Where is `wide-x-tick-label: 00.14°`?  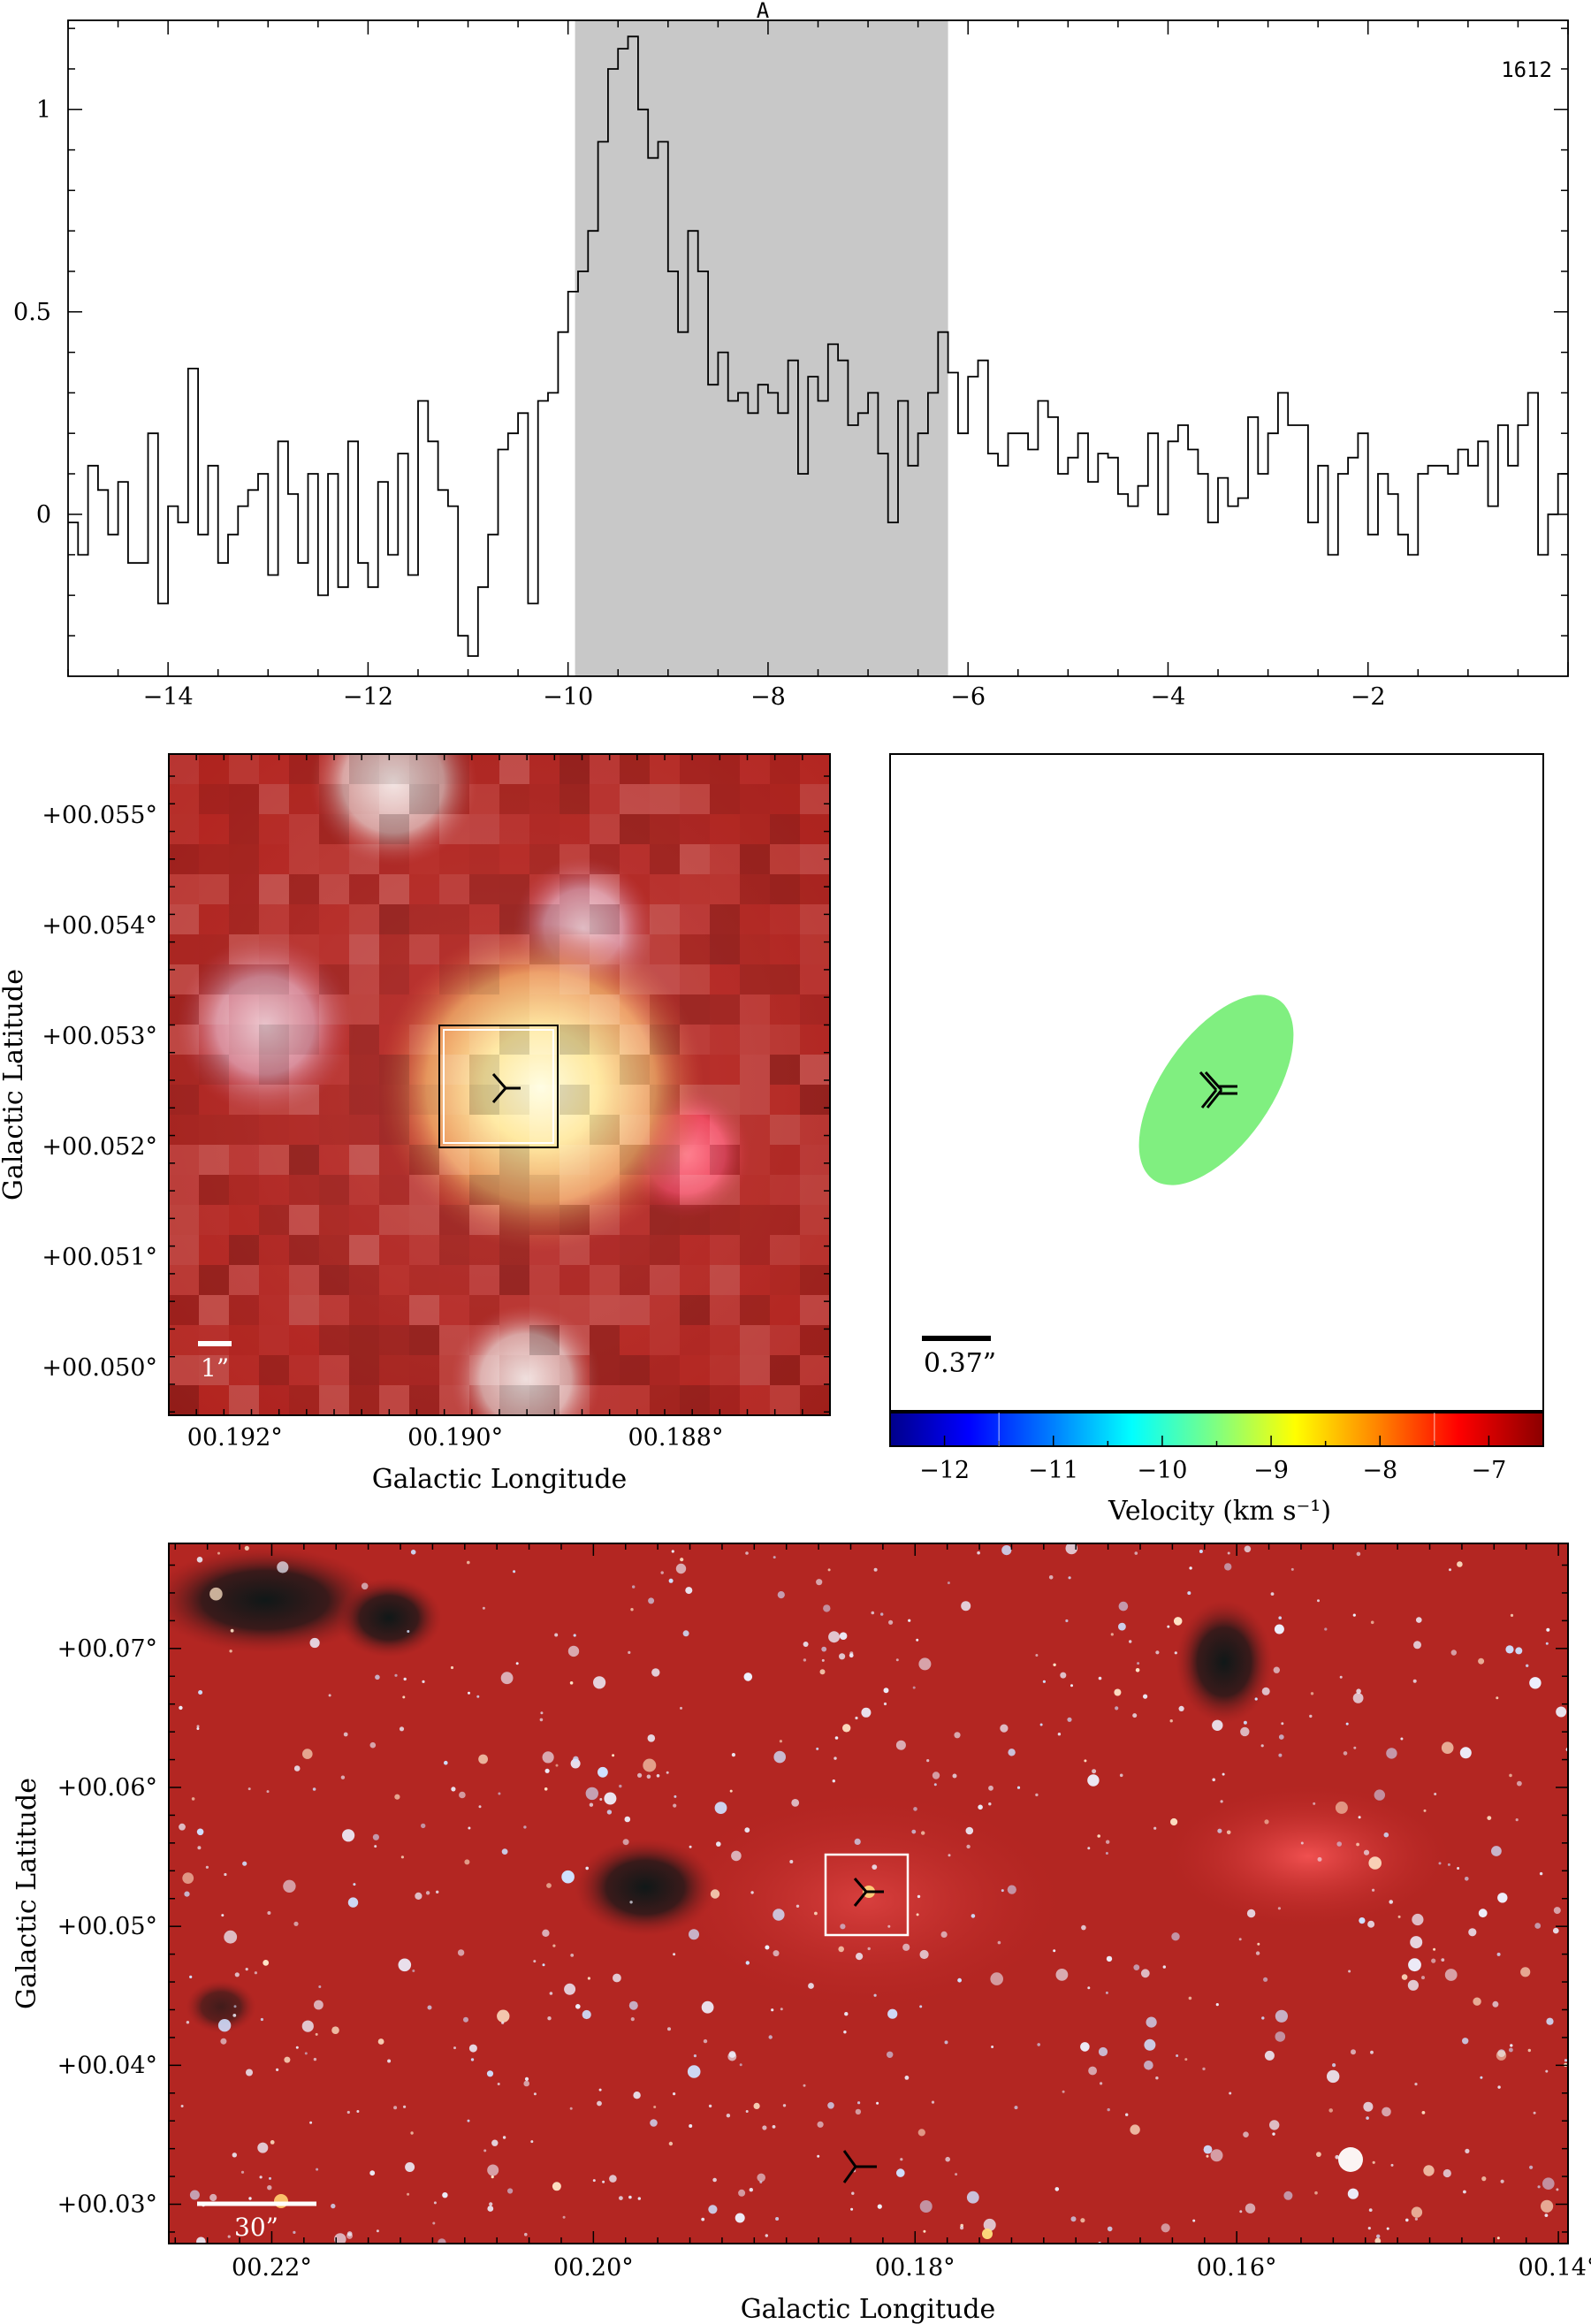 wide-x-tick-label: 00.14° is located at coordinates (1555, 2268).